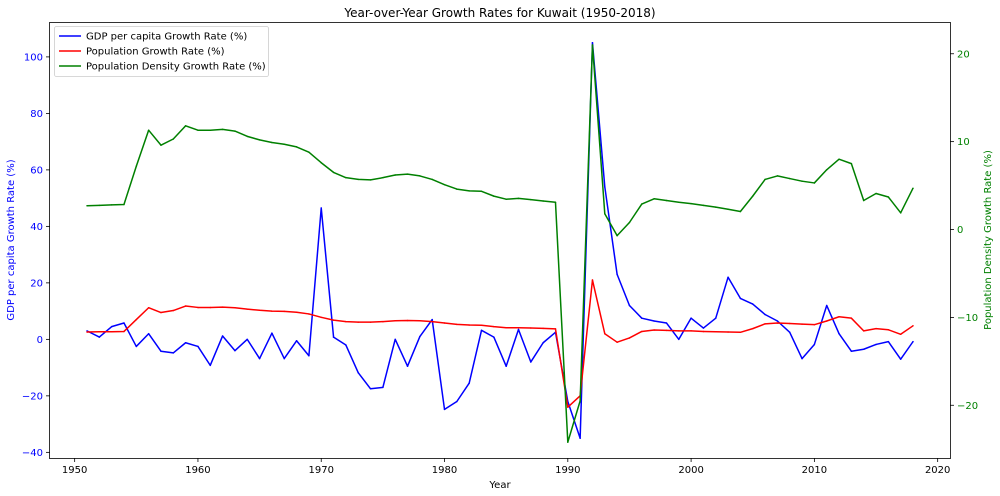 This screenshot has width=1000, height=496. I want to click on data-point-population-1998, so click(666, 330).